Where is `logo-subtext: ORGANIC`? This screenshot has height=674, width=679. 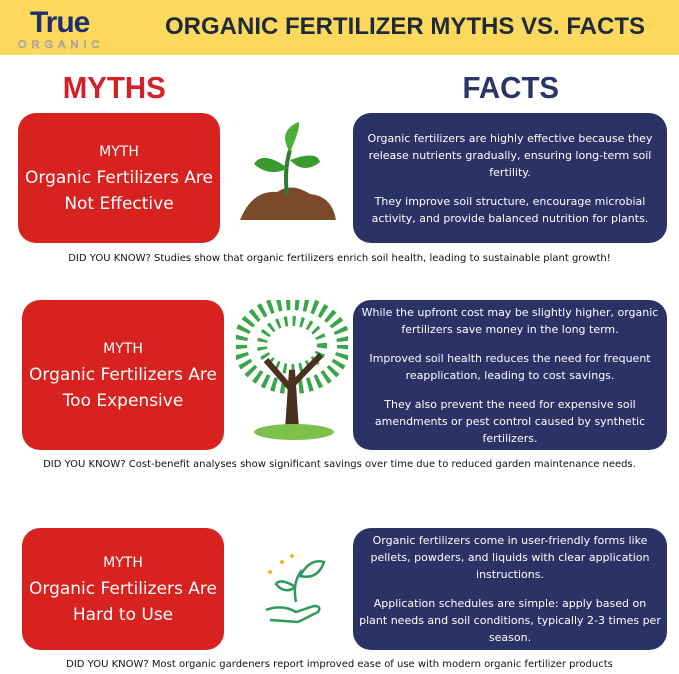
logo-subtext: ORGANIC is located at coordinates (61, 45).